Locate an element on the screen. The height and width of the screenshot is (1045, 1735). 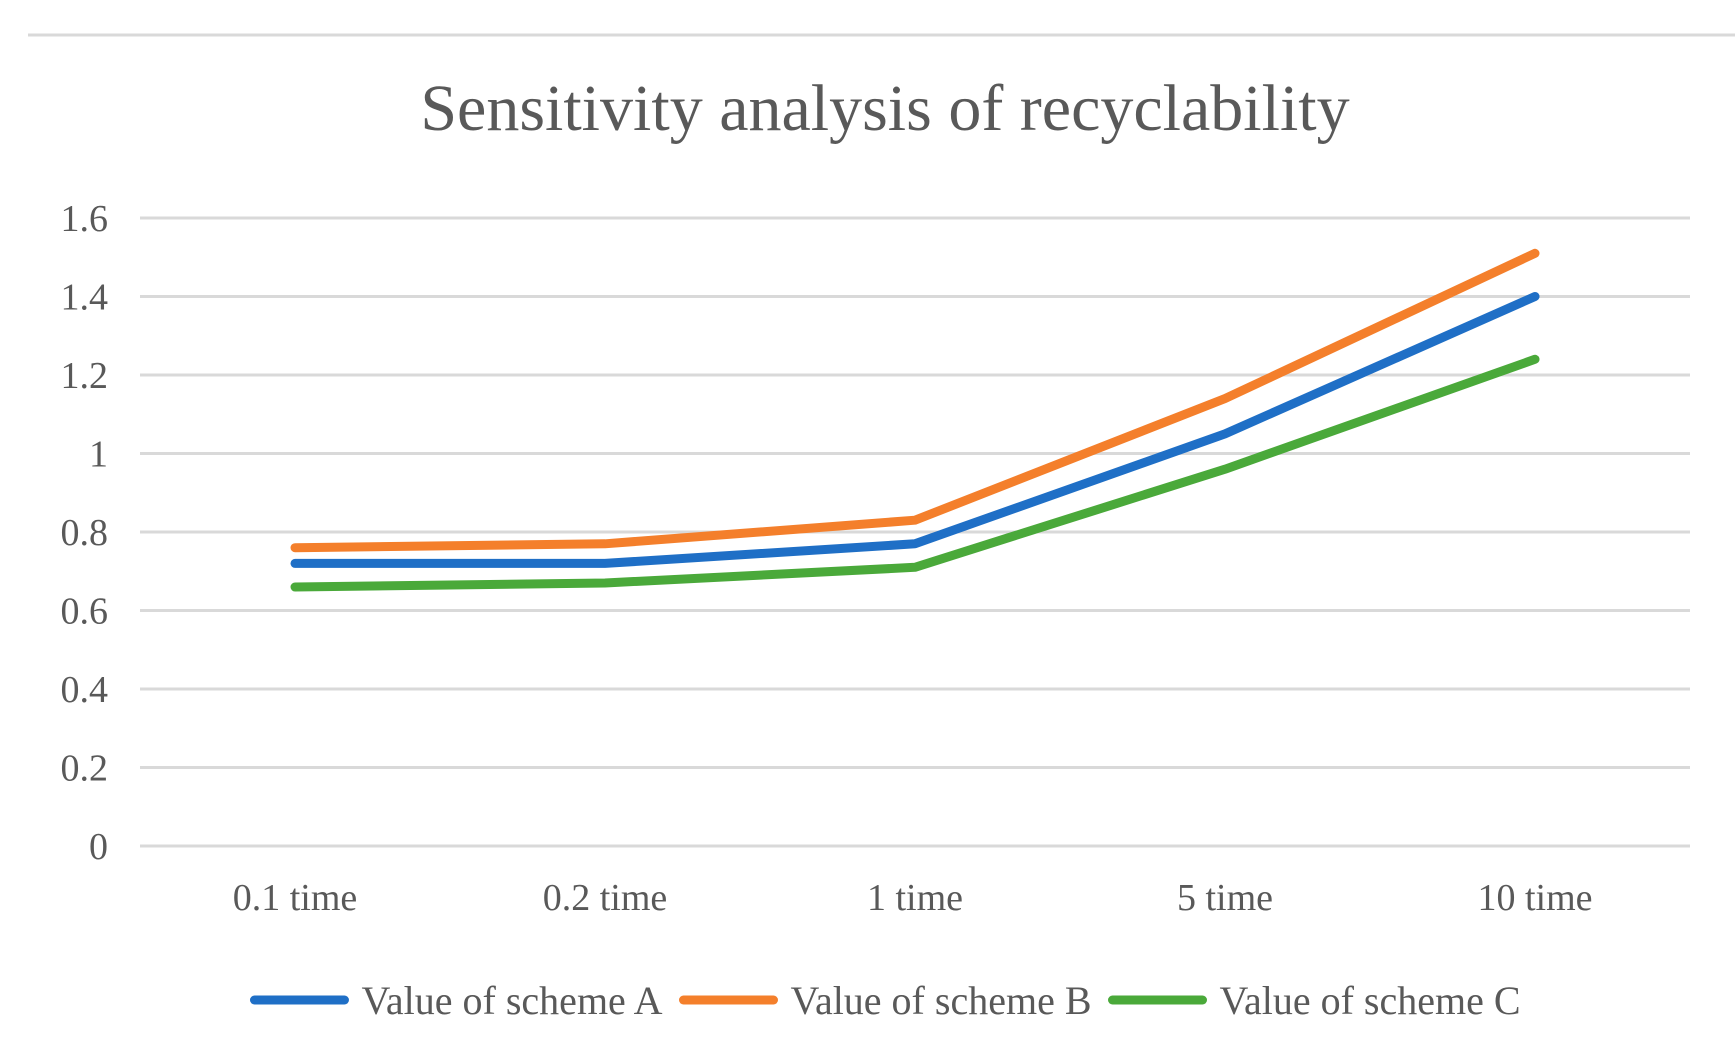
x-tick-label: 10 time is located at coordinates (1534, 898).